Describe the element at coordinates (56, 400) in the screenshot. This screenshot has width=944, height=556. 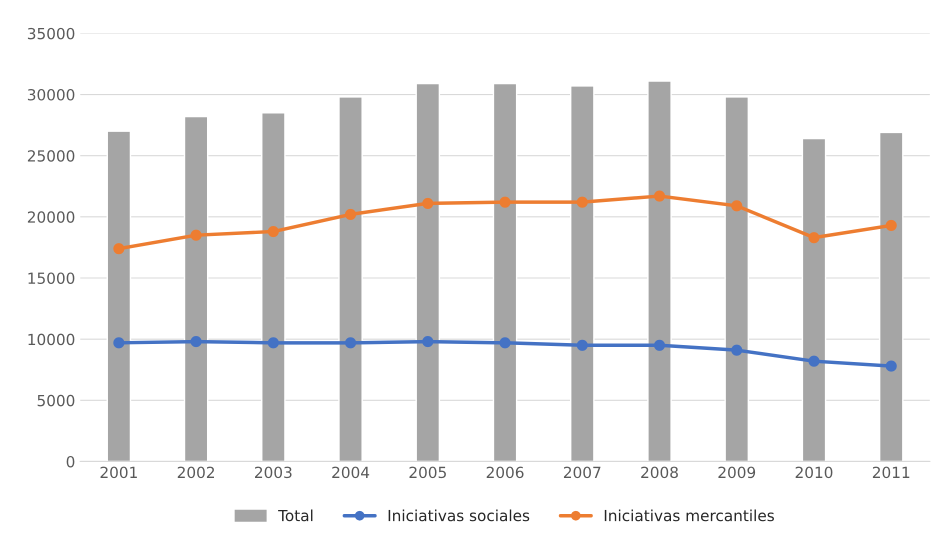
I see `y-tick-label: 5000` at that location.